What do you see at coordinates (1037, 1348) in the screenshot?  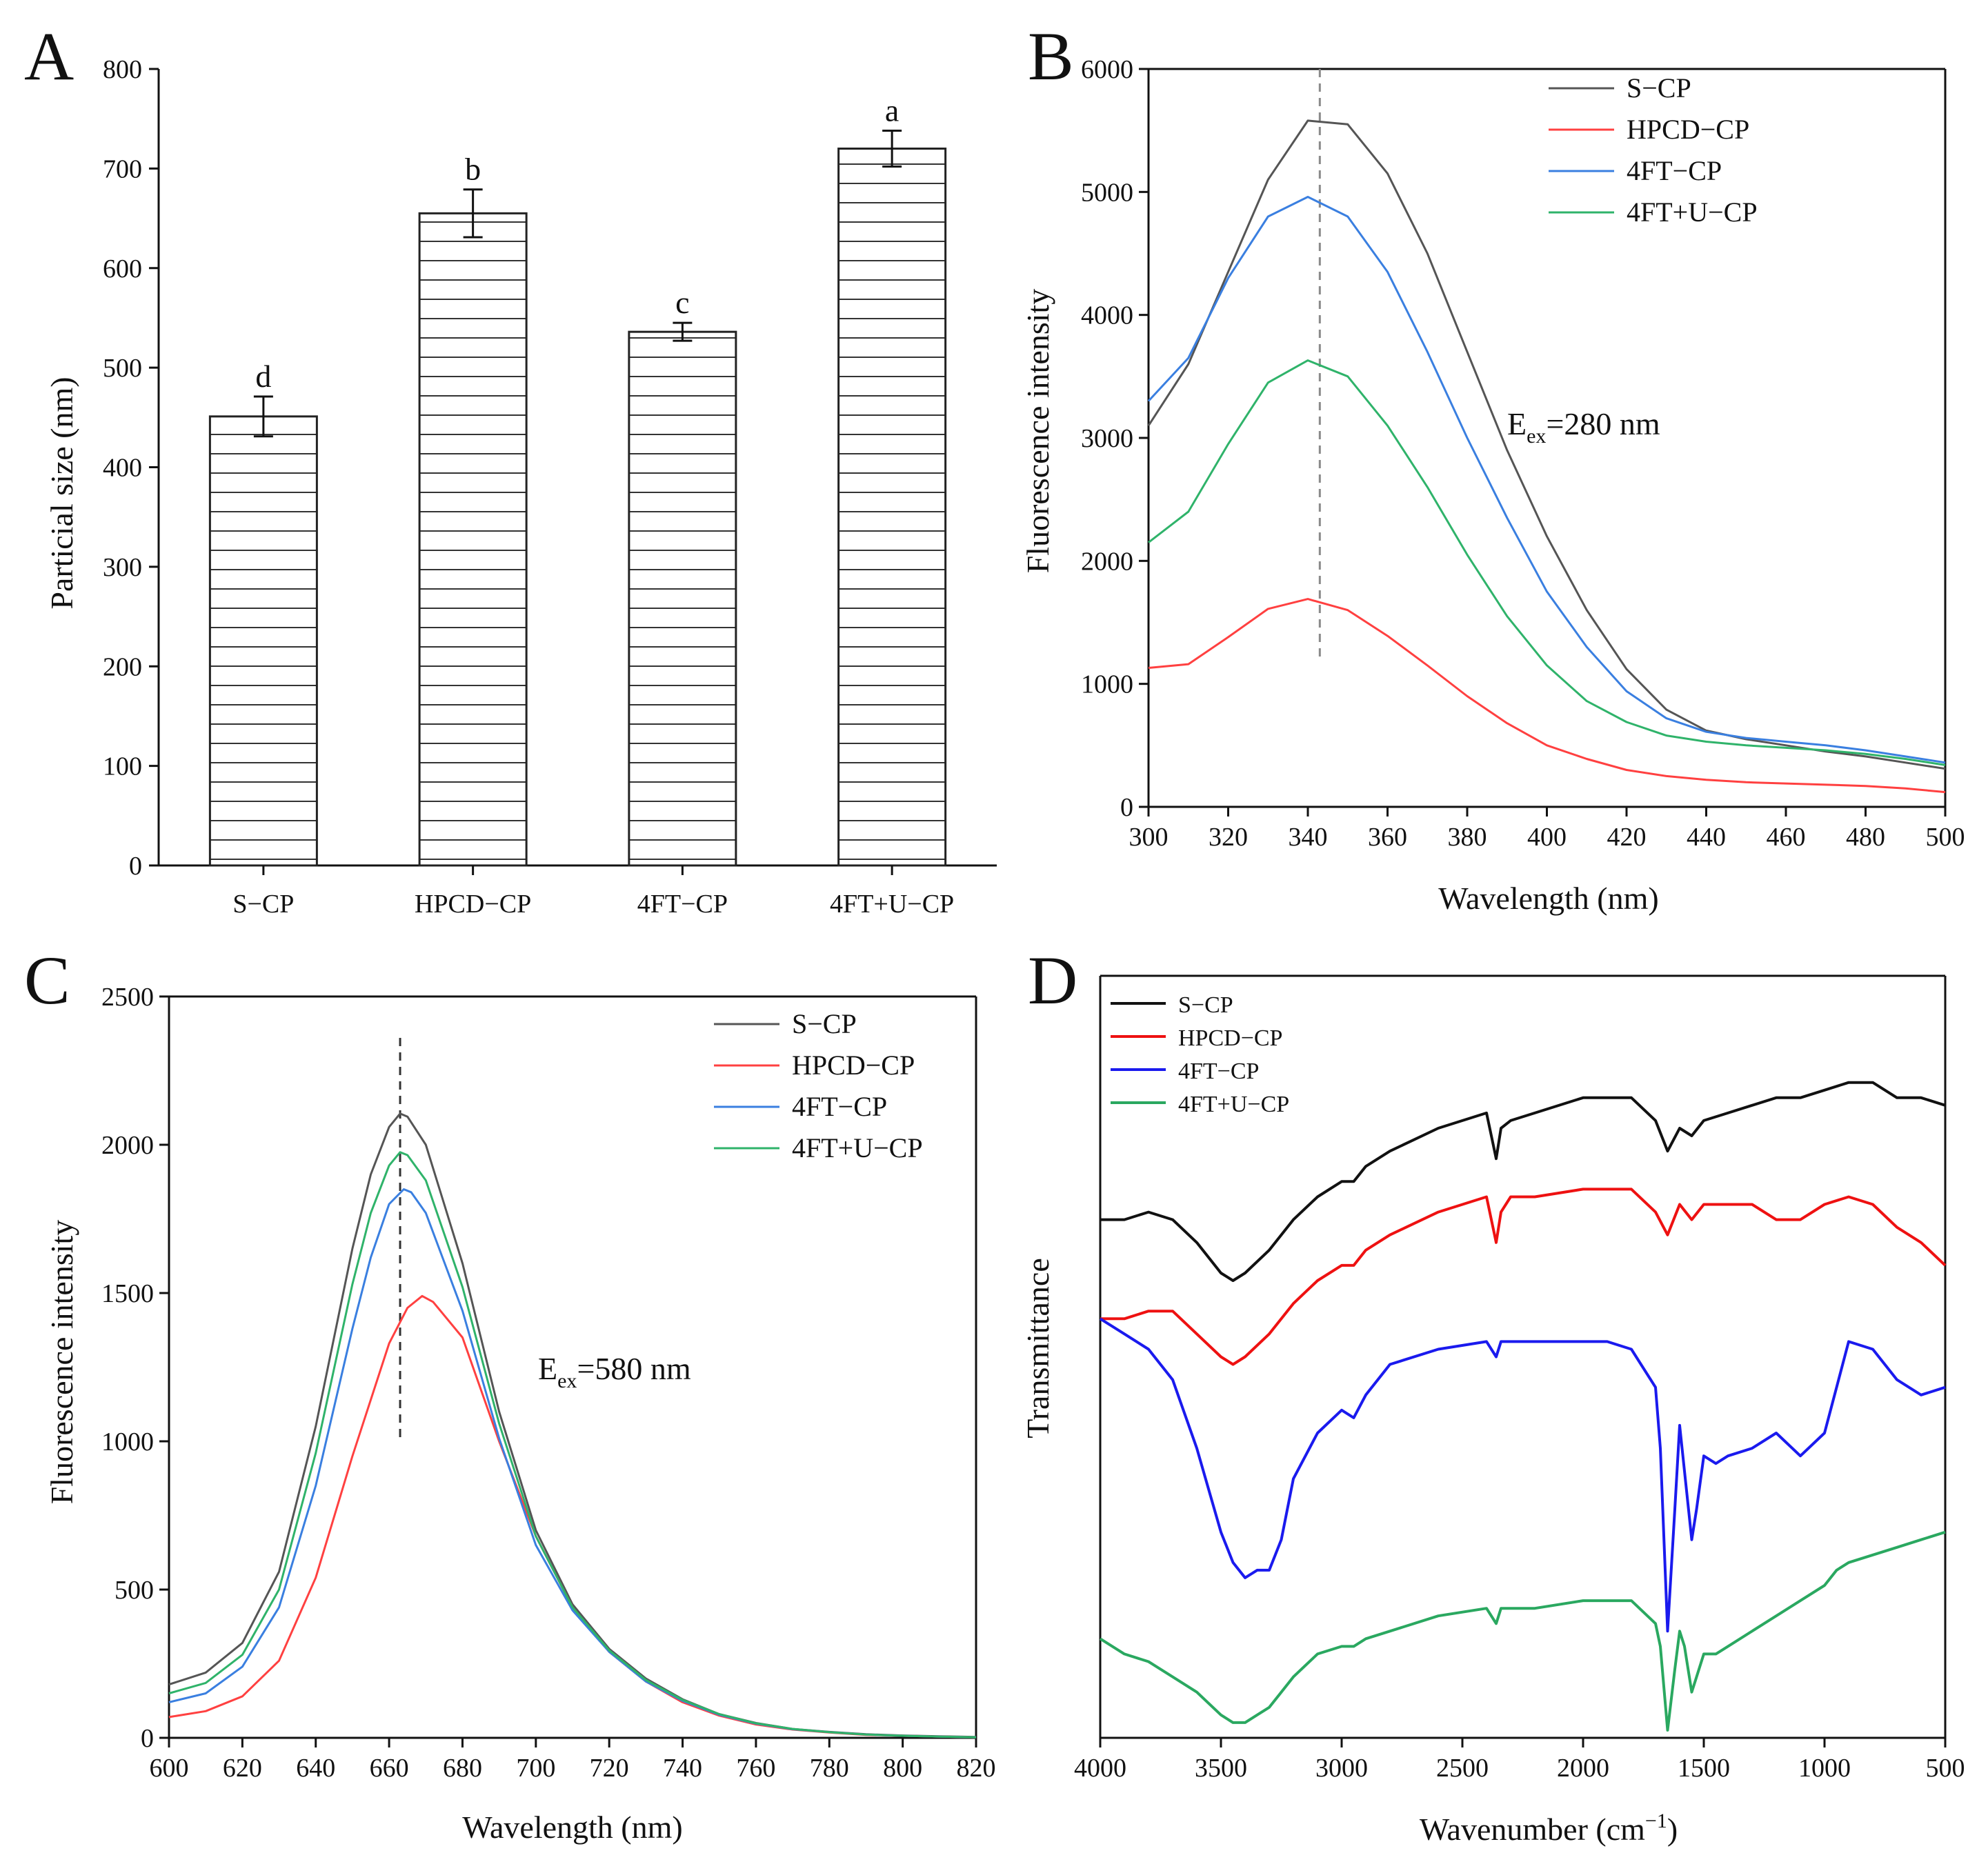 I see `panel-d-y-axis-title: Transmittance` at bounding box center [1037, 1348].